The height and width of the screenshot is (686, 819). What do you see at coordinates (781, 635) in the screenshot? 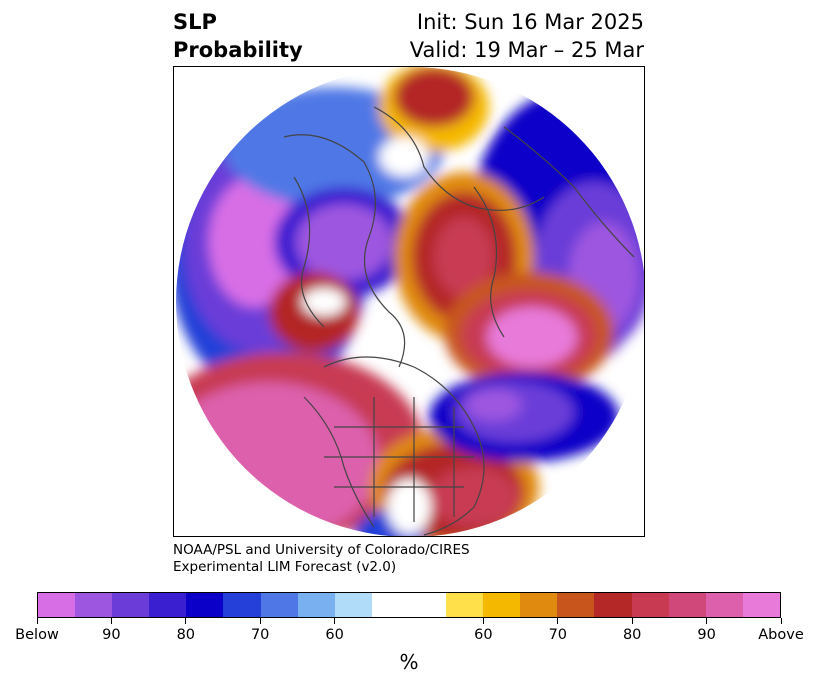
I see `colorbar-tick-label: Above` at bounding box center [781, 635].